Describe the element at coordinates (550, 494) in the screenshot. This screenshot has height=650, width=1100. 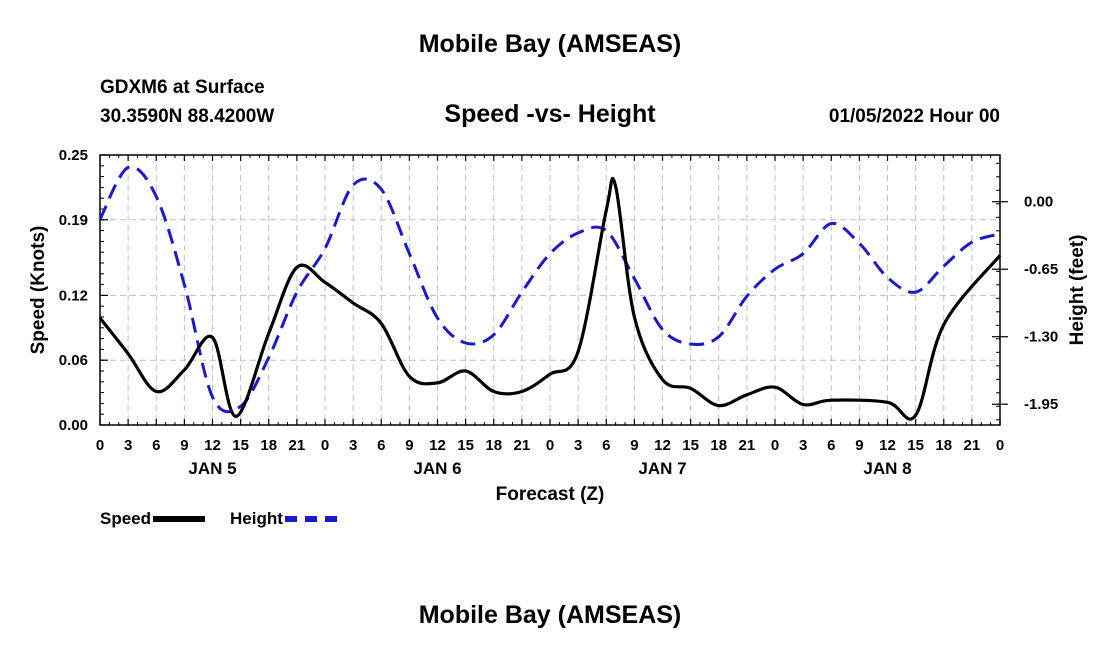
I see `x-axis-title: Forecast (Z)` at that location.